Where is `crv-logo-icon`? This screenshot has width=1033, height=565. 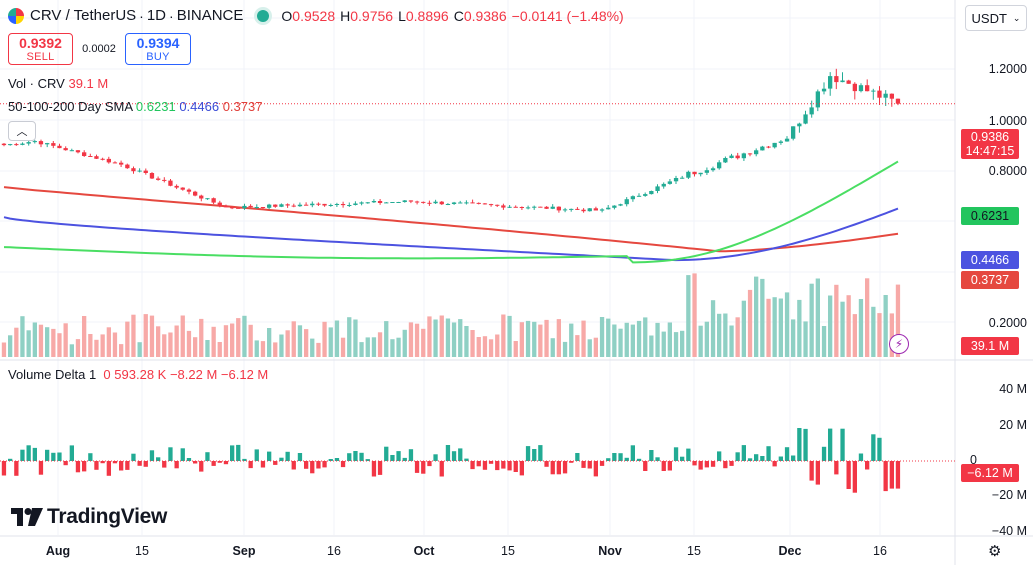 crv-logo-icon is located at coordinates (16, 15).